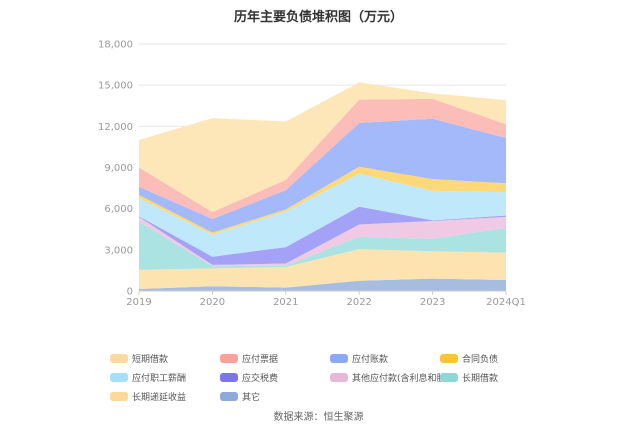  What do you see at coordinates (370, 360) in the screenshot?
I see `legend-label: 应付账款` at bounding box center [370, 360].